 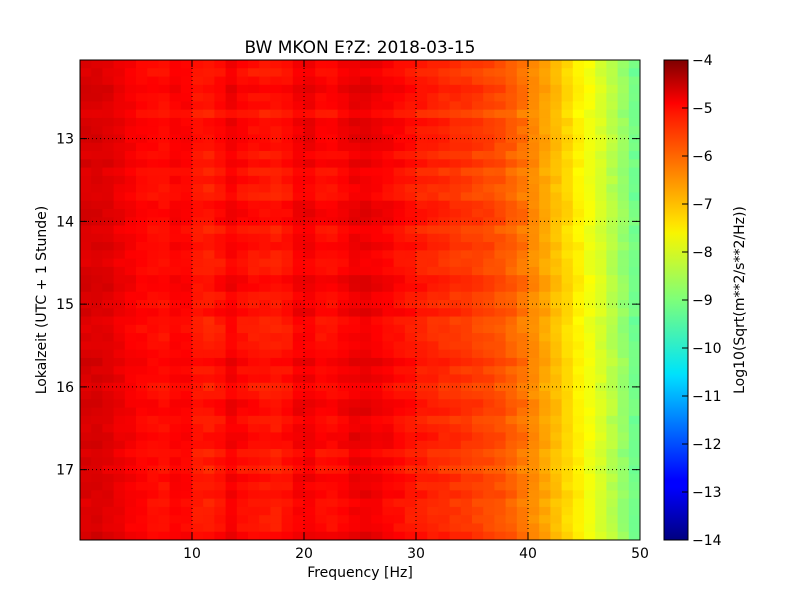 What do you see at coordinates (702, 61) in the screenshot?
I see `colorbar-tick-label: −4` at bounding box center [702, 61].